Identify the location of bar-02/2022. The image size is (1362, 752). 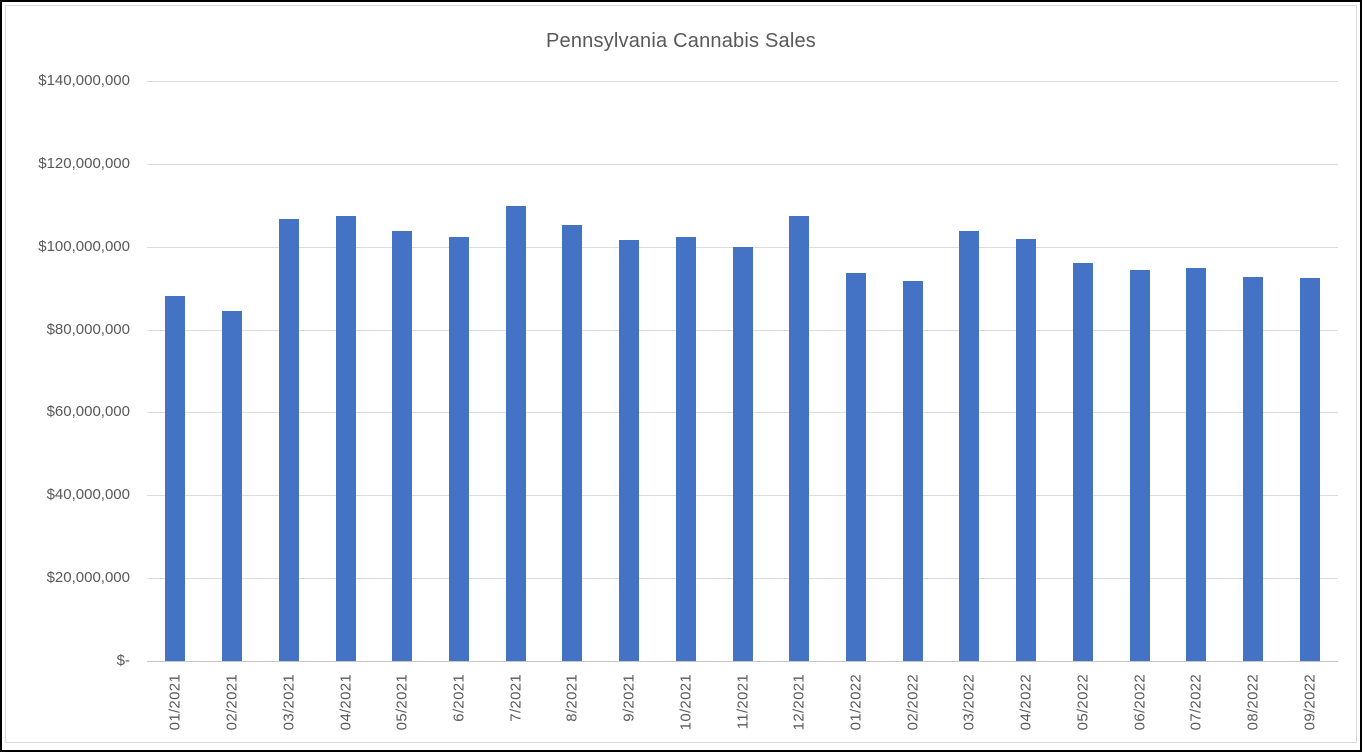
(912, 471).